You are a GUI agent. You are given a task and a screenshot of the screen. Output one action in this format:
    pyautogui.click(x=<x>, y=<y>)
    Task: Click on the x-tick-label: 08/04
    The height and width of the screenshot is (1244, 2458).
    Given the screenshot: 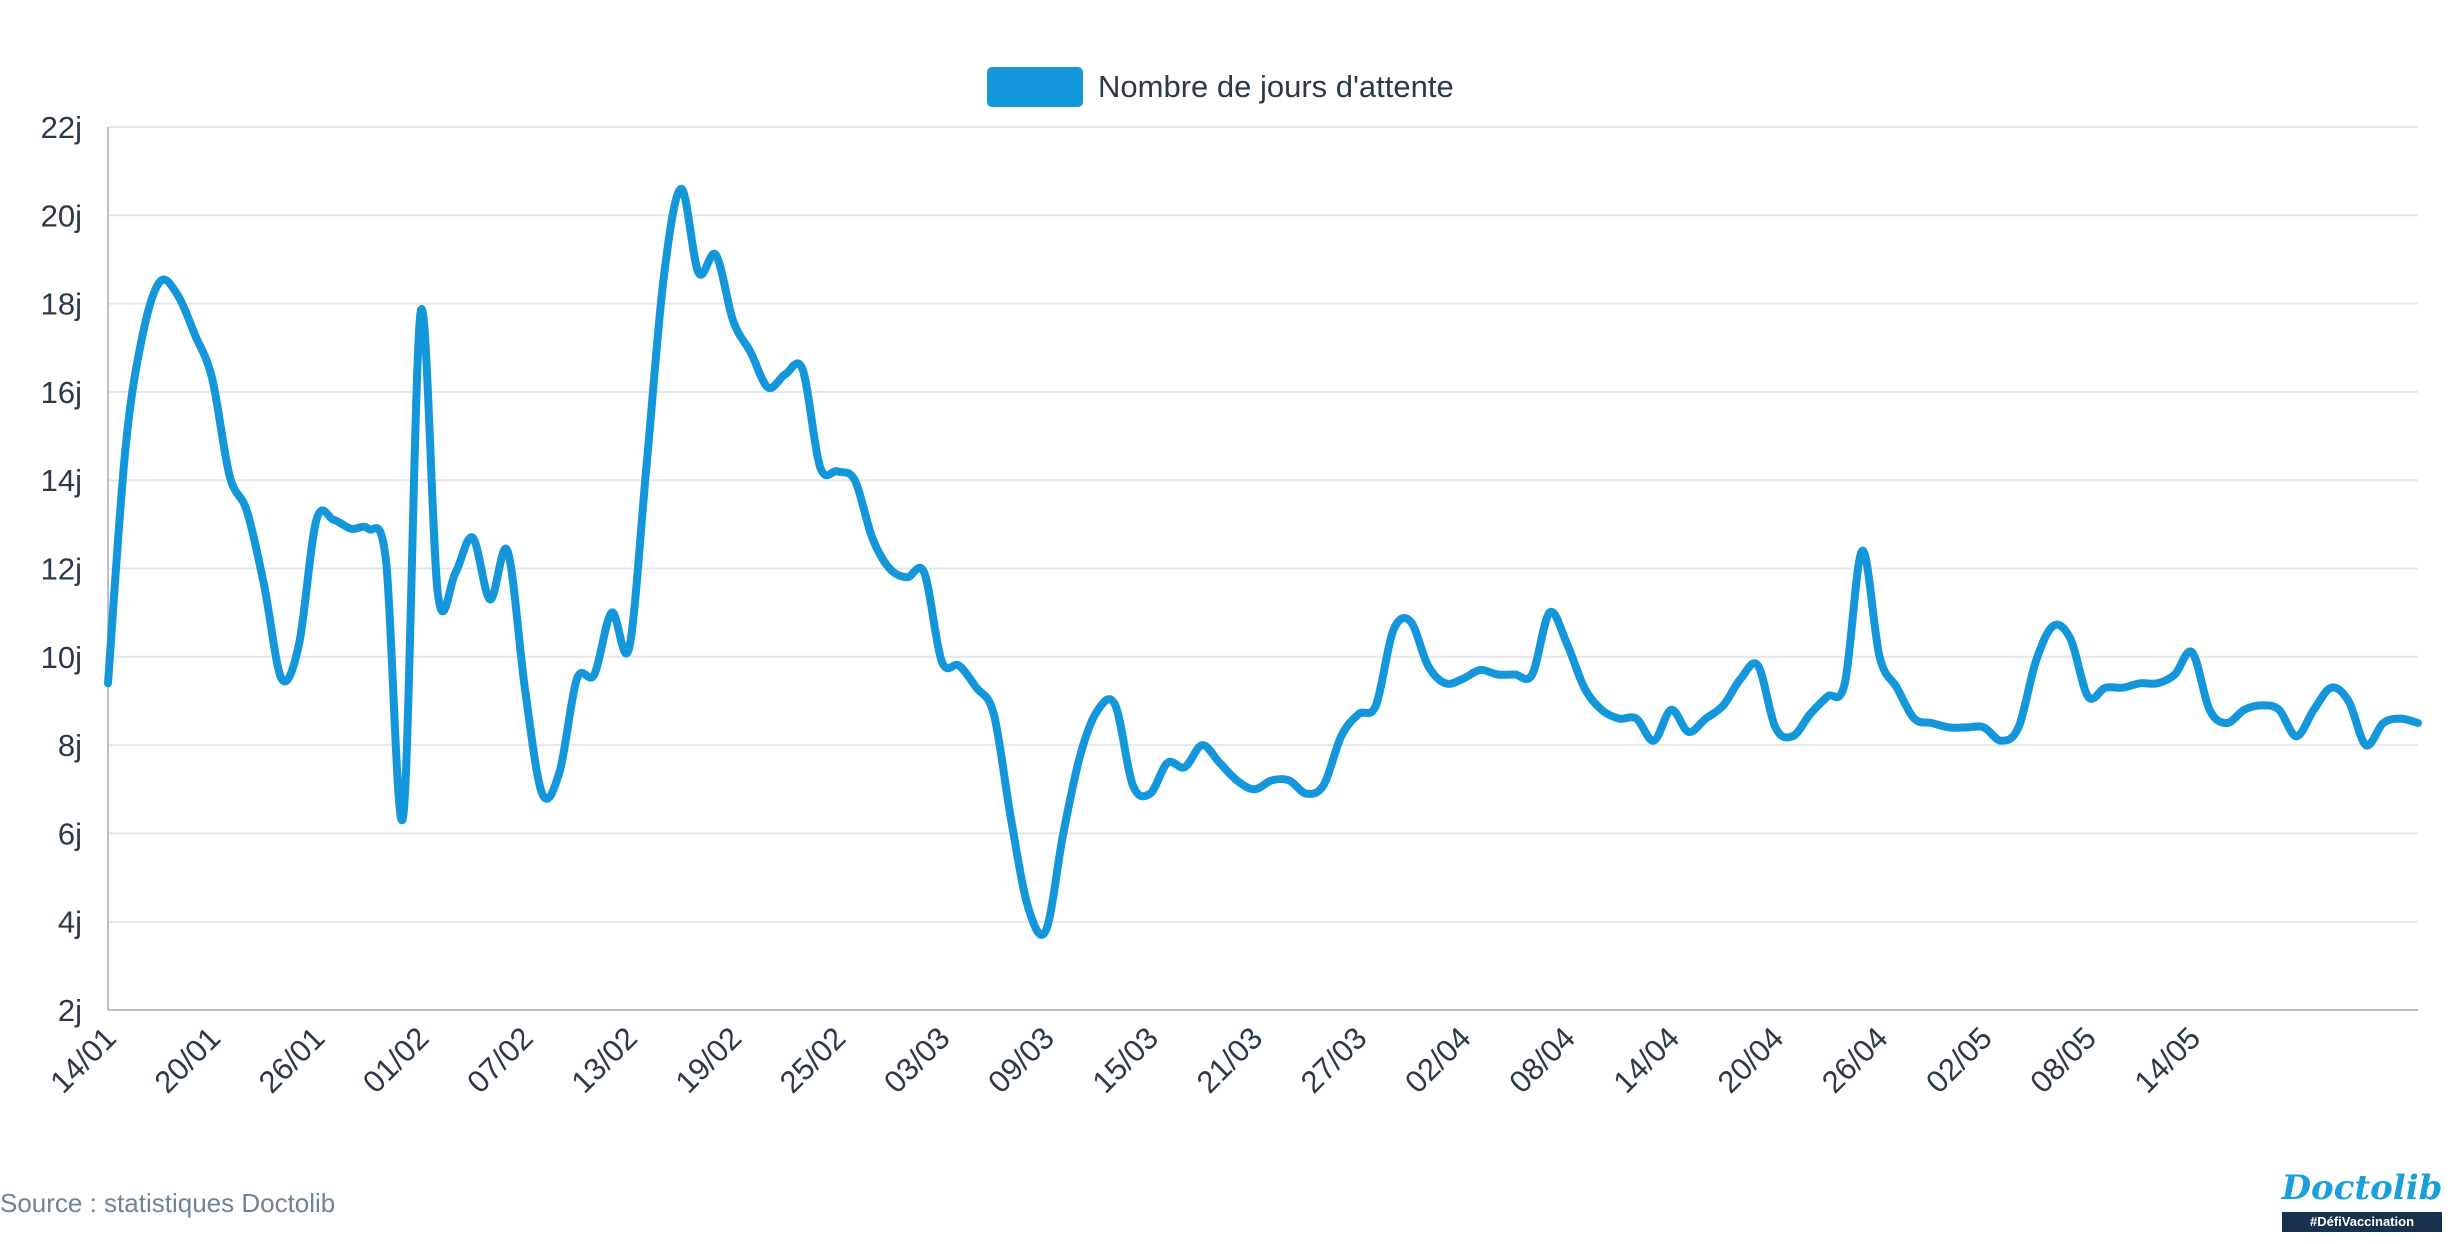 What is the action you would take?
    pyautogui.click(x=1542, y=1060)
    